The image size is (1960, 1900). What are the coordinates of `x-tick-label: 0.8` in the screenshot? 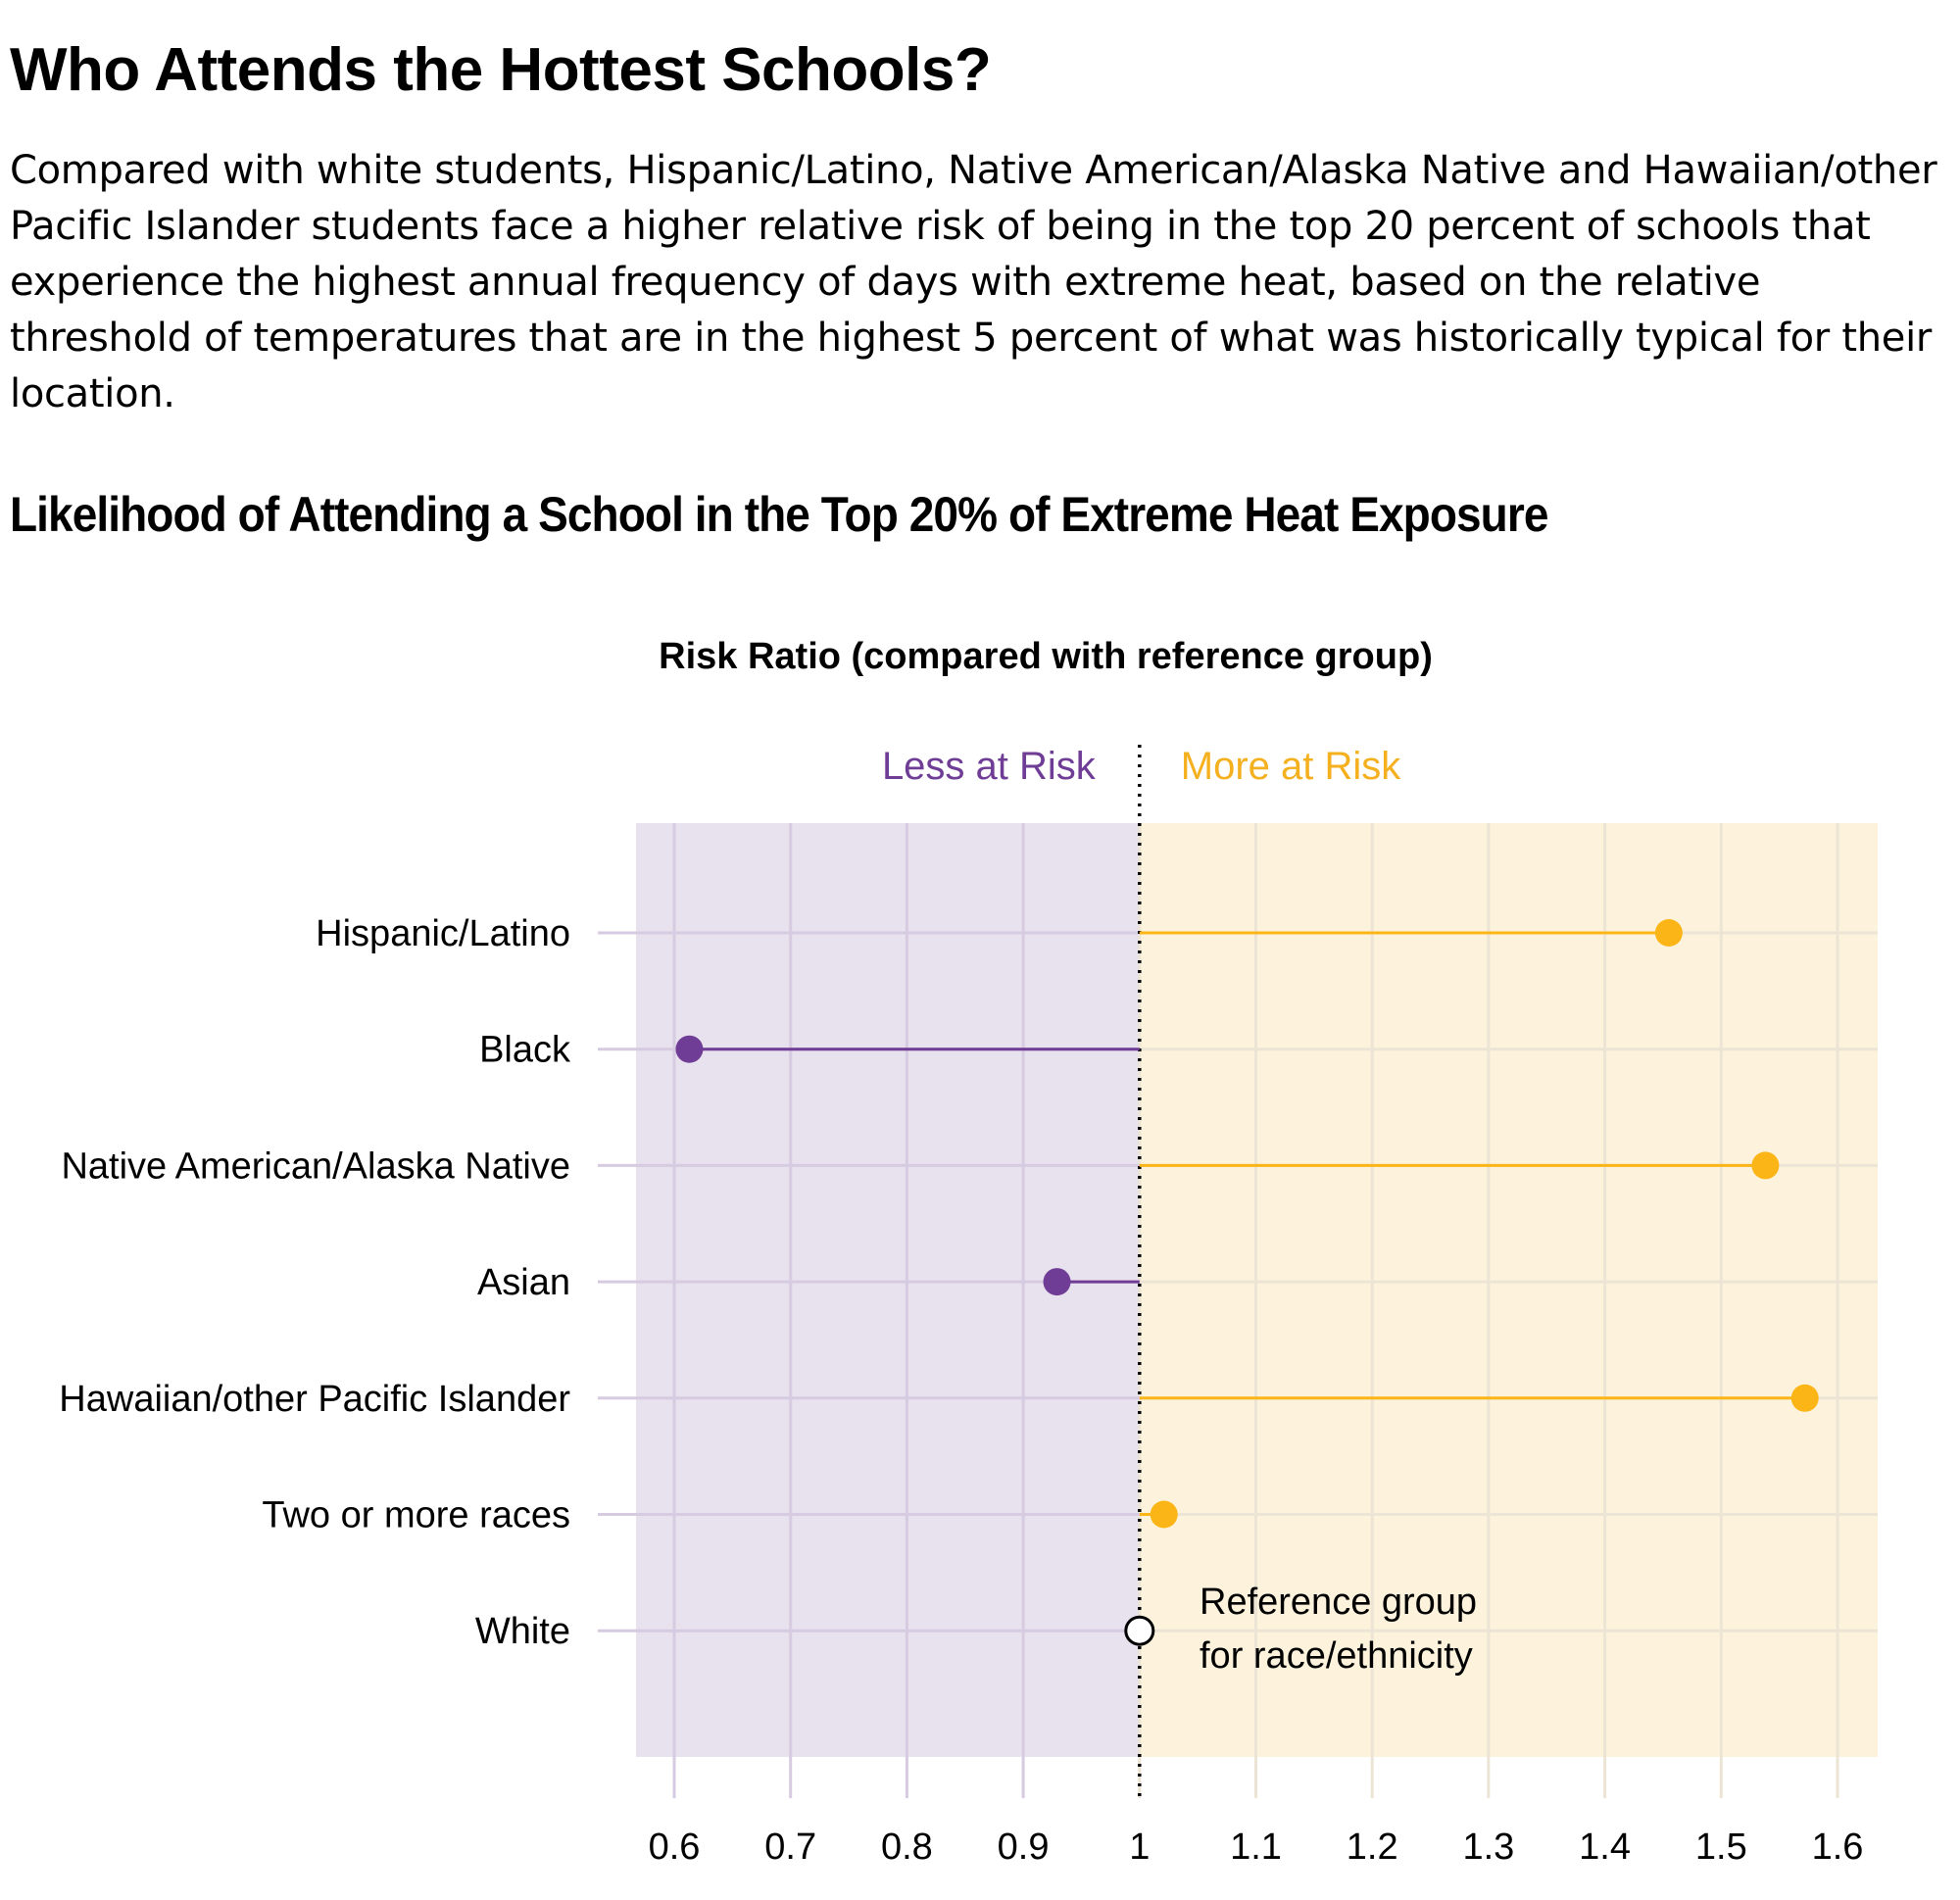 It's located at (907, 1847).